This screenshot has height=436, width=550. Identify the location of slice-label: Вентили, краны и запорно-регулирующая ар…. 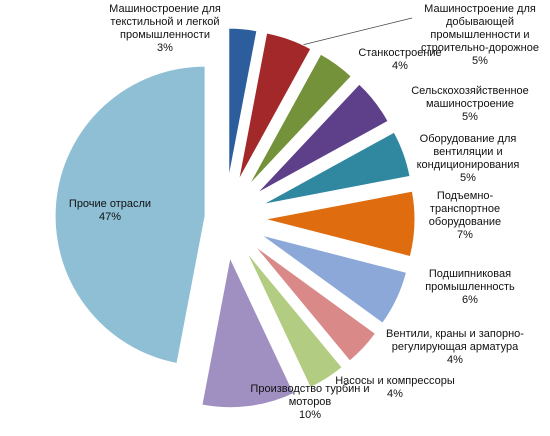
(455, 347).